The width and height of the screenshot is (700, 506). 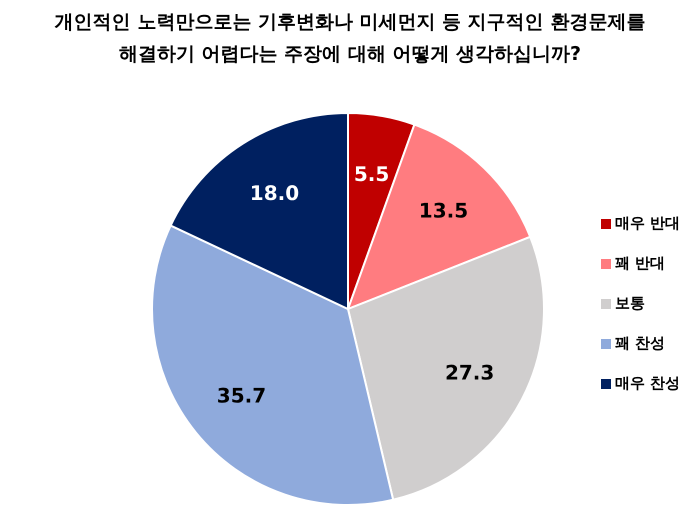 What do you see at coordinates (372, 174) in the screenshot?
I see `data-label: 5.5` at bounding box center [372, 174].